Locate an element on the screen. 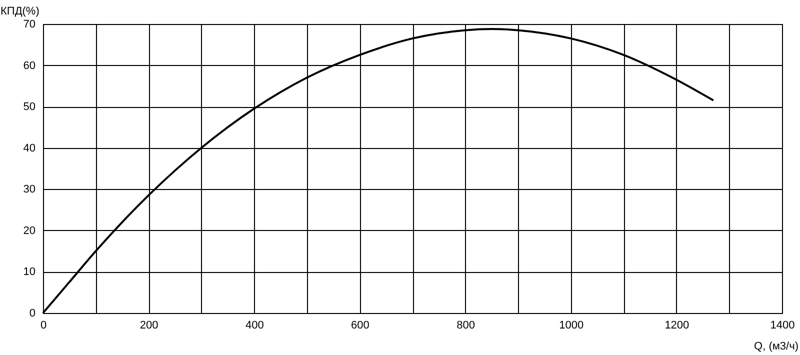  y-tick-label: 20 is located at coordinates (29, 230).